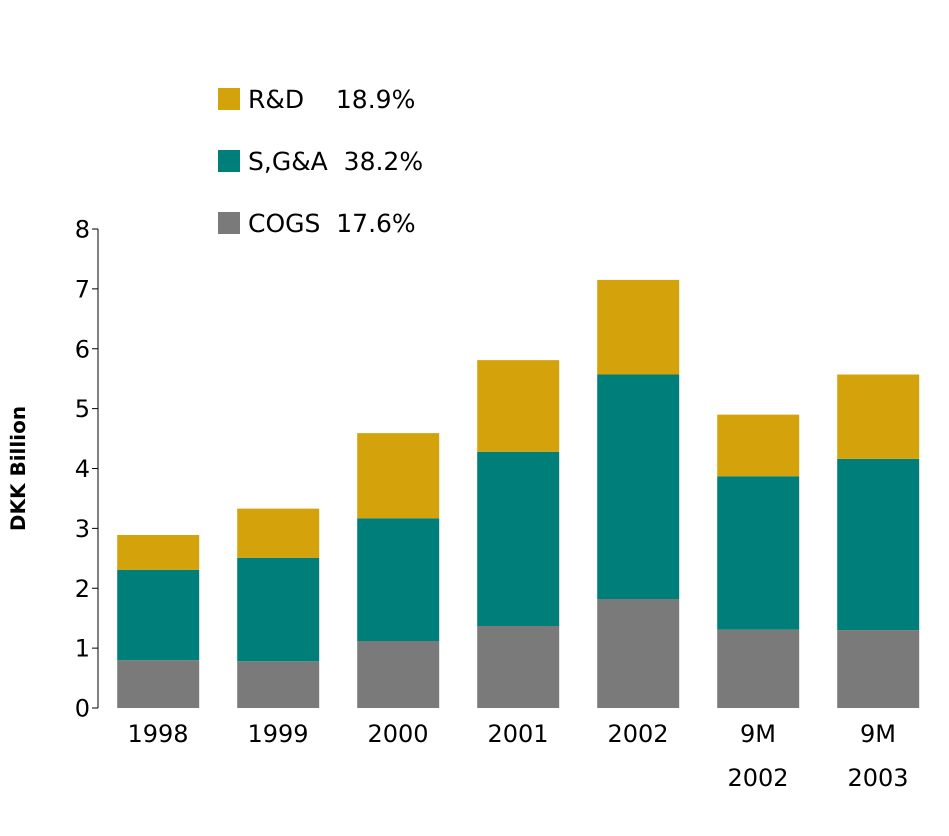  I want to click on y-tick-label: 8, so click(82, 230).